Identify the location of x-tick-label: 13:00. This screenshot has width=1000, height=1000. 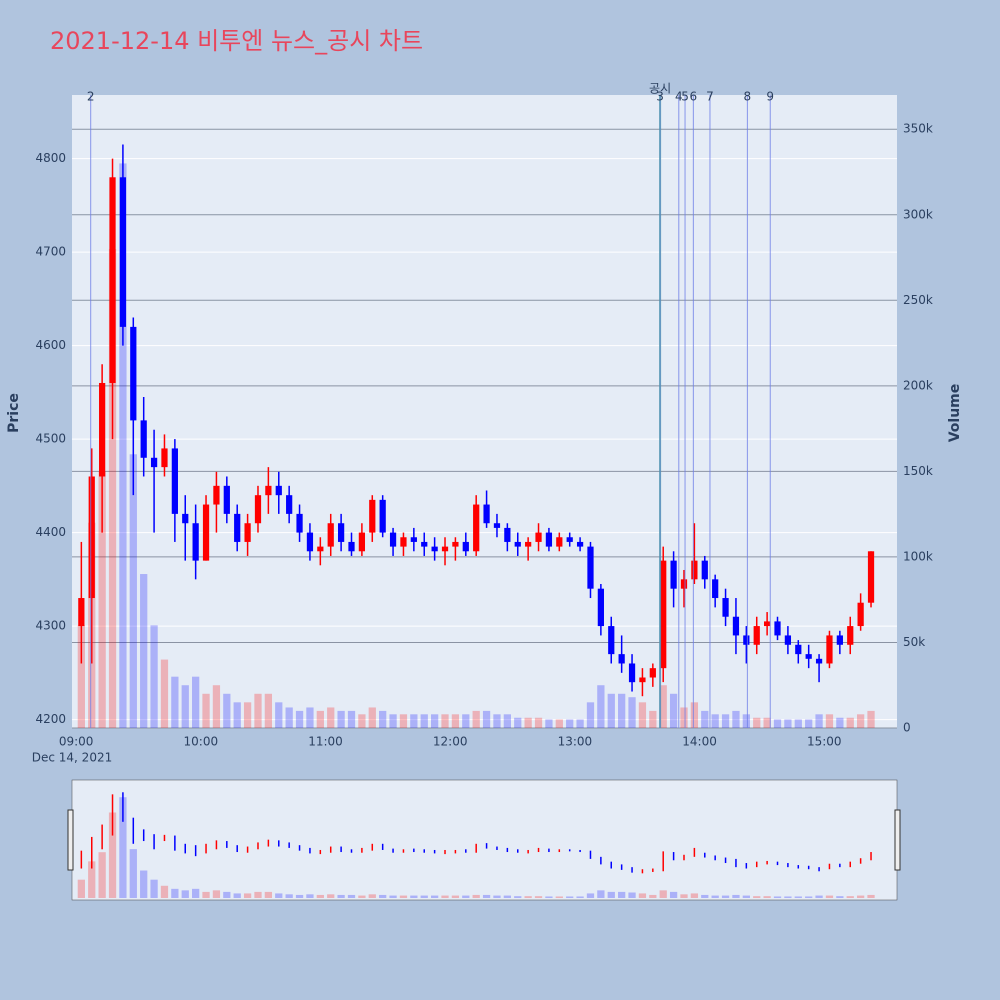
(575, 742).